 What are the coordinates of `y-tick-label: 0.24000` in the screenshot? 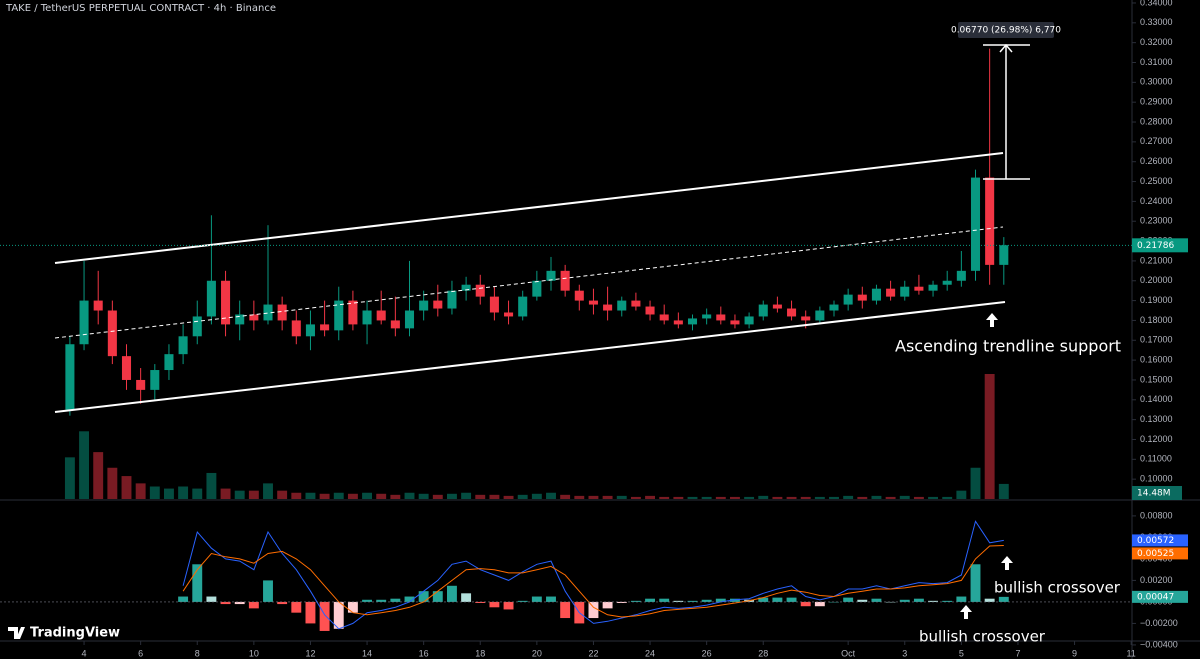 It's located at (1156, 201).